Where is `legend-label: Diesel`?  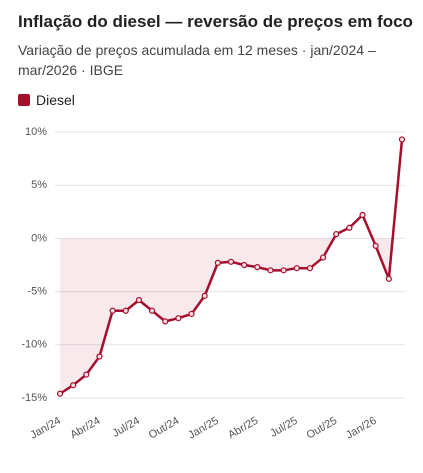
legend-label: Diesel is located at coordinates (55, 100).